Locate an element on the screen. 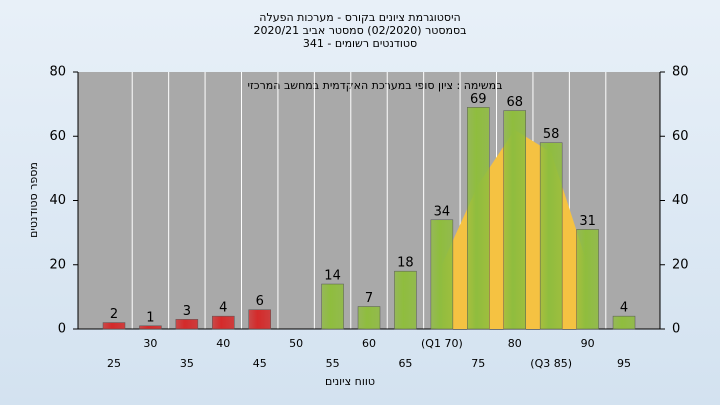 This screenshot has height=405, width=720. y-tick-label: 0 is located at coordinates (62, 329).